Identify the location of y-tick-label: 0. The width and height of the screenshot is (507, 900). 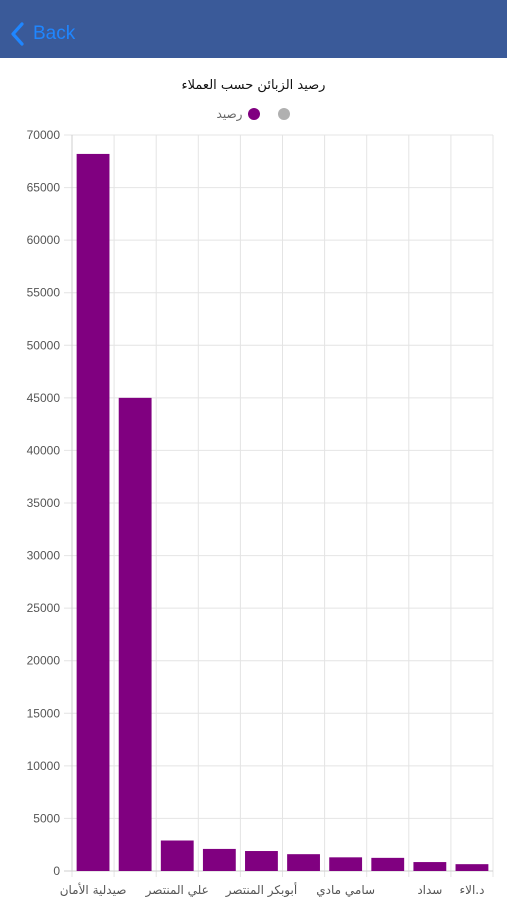
(56, 871).